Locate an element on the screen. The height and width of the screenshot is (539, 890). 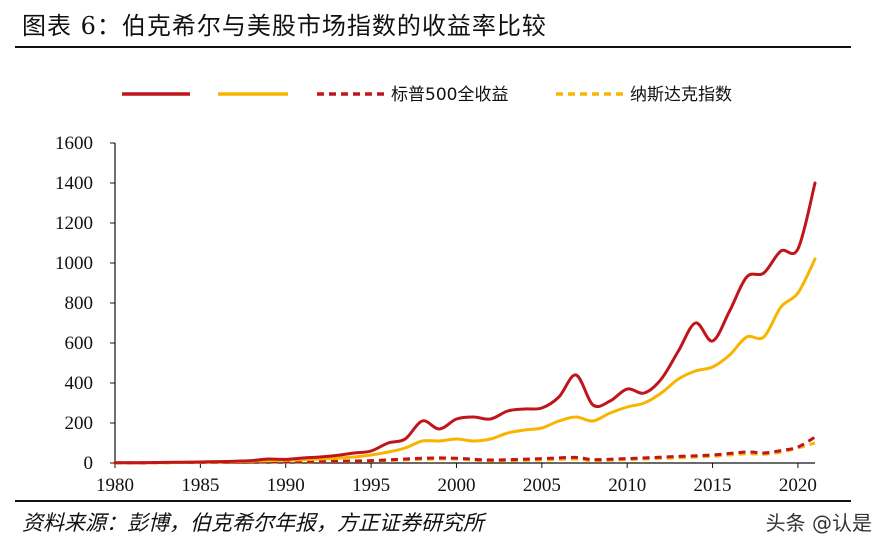
legend: 标普500全收益 纳斯达克指数 is located at coordinates (427, 95).